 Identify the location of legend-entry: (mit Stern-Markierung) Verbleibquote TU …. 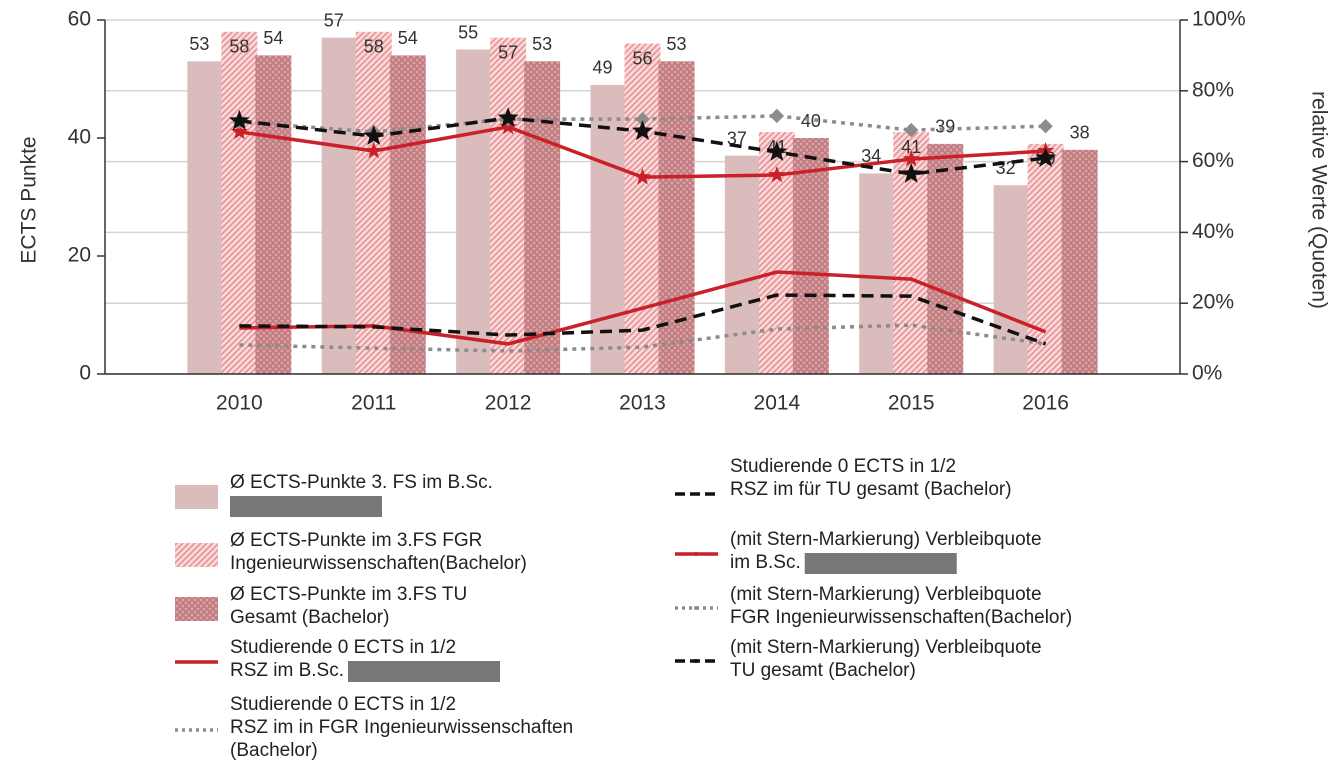
(861, 659).